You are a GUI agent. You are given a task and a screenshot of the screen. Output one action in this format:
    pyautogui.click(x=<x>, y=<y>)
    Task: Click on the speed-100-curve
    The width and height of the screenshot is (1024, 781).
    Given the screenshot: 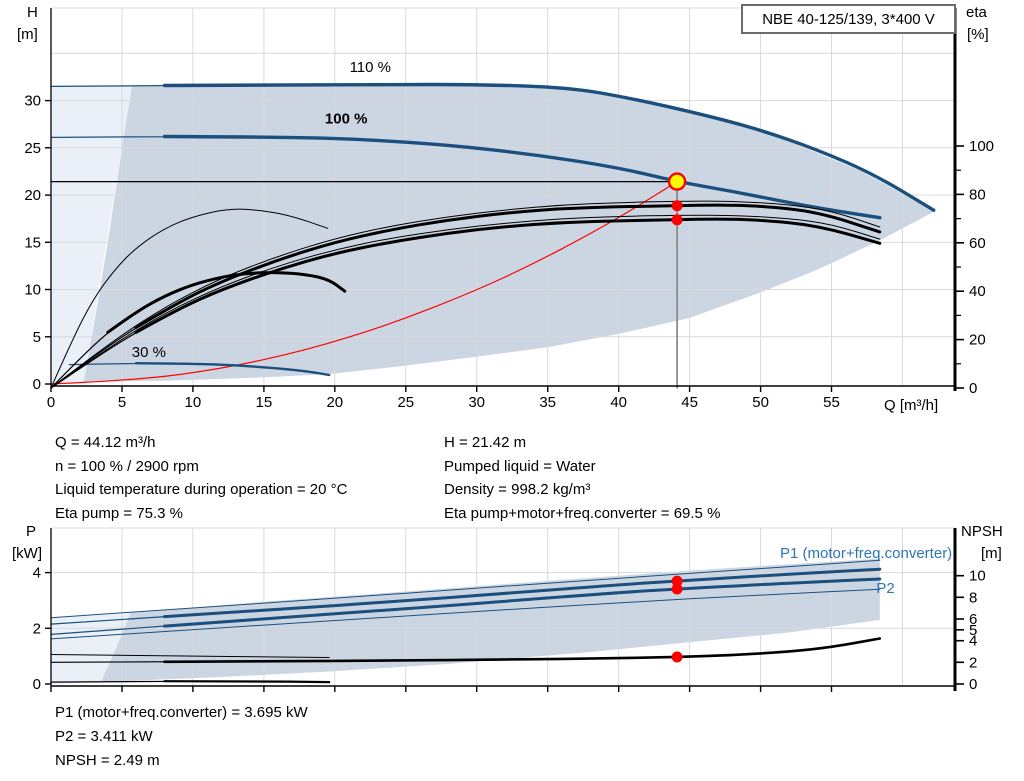 What is the action you would take?
    pyautogui.click(x=522, y=177)
    